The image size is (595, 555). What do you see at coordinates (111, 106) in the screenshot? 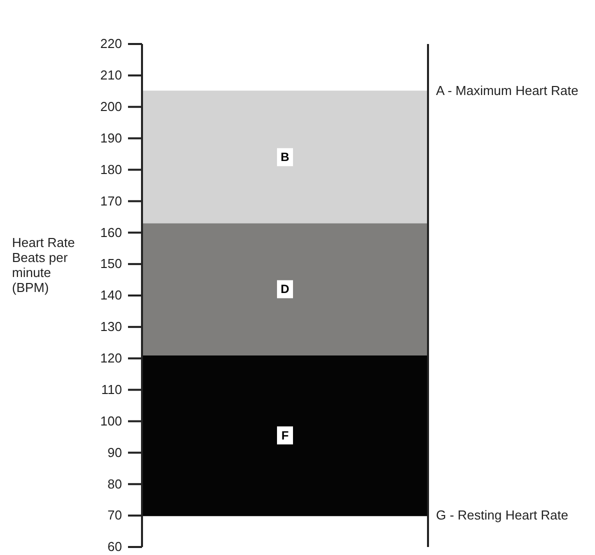
I see `y-tick-label: 200` at bounding box center [111, 106].